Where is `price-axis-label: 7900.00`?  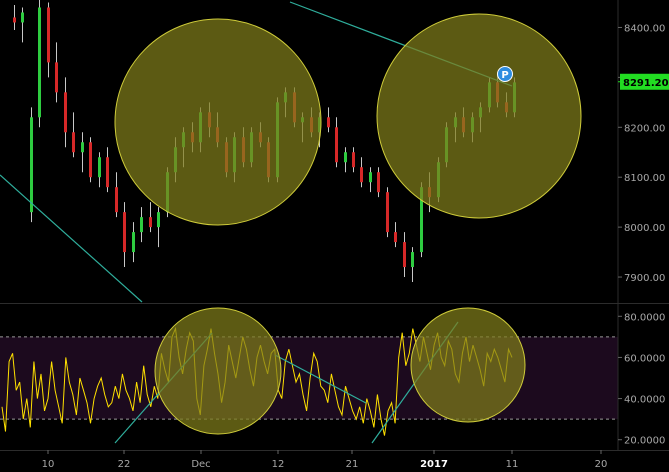
price-axis-label: 7900.00 is located at coordinates (644, 278).